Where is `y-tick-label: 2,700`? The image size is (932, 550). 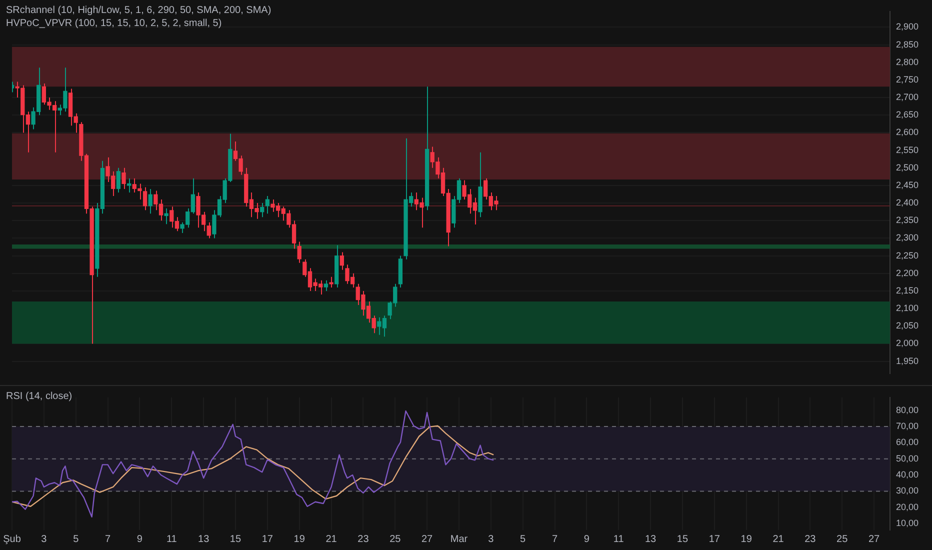 y-tick-label: 2,700 is located at coordinates (907, 97).